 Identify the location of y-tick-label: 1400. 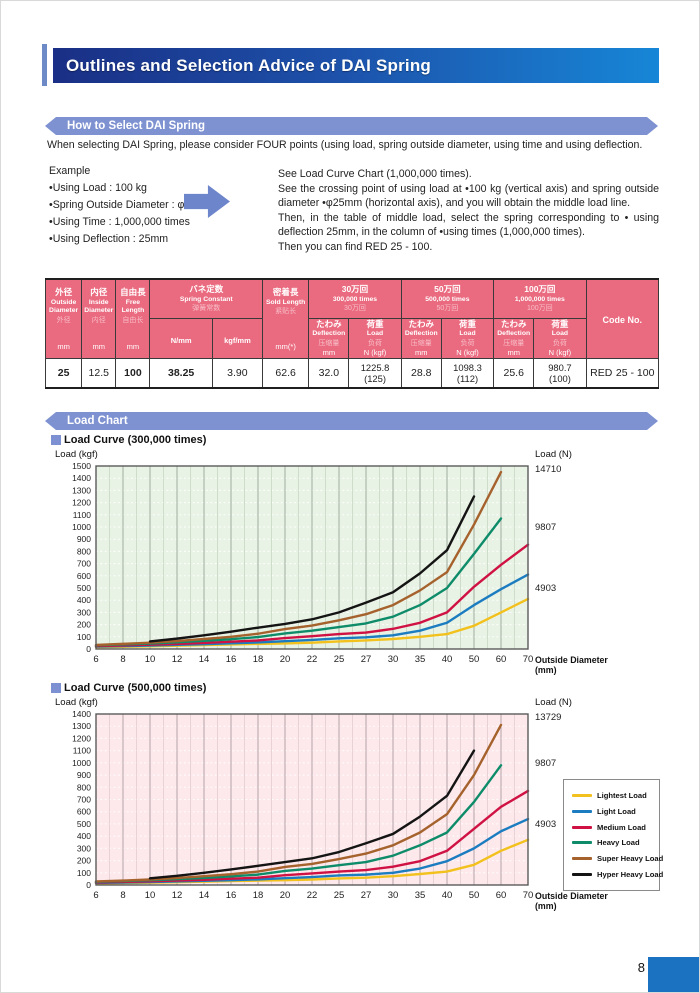
(81, 478).